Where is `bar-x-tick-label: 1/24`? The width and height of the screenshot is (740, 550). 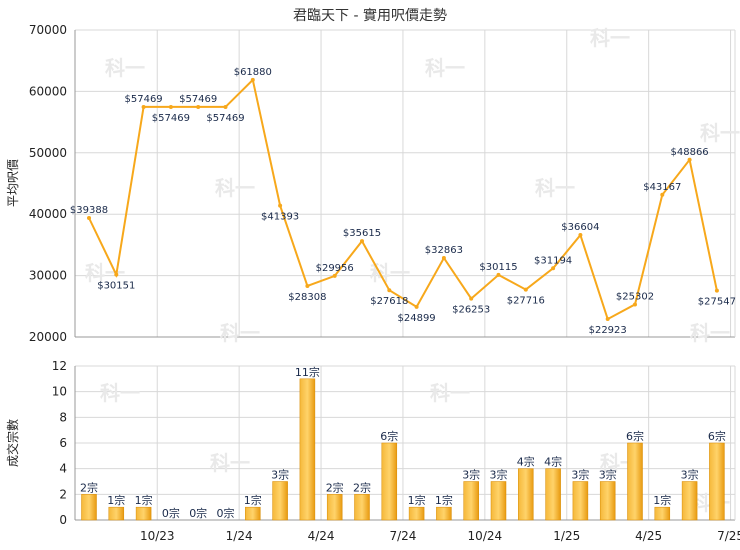 bar-x-tick-label: 1/24 is located at coordinates (239, 536).